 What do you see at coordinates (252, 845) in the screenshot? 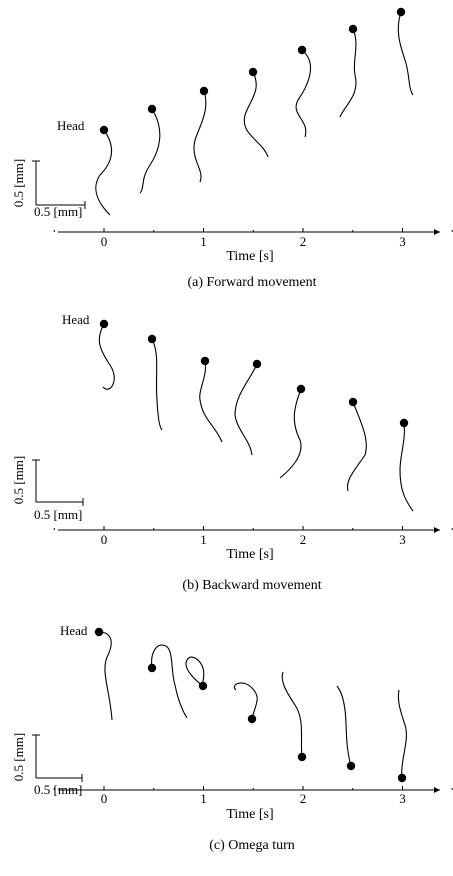
I see `caption: (c) Omega turn` at bounding box center [252, 845].